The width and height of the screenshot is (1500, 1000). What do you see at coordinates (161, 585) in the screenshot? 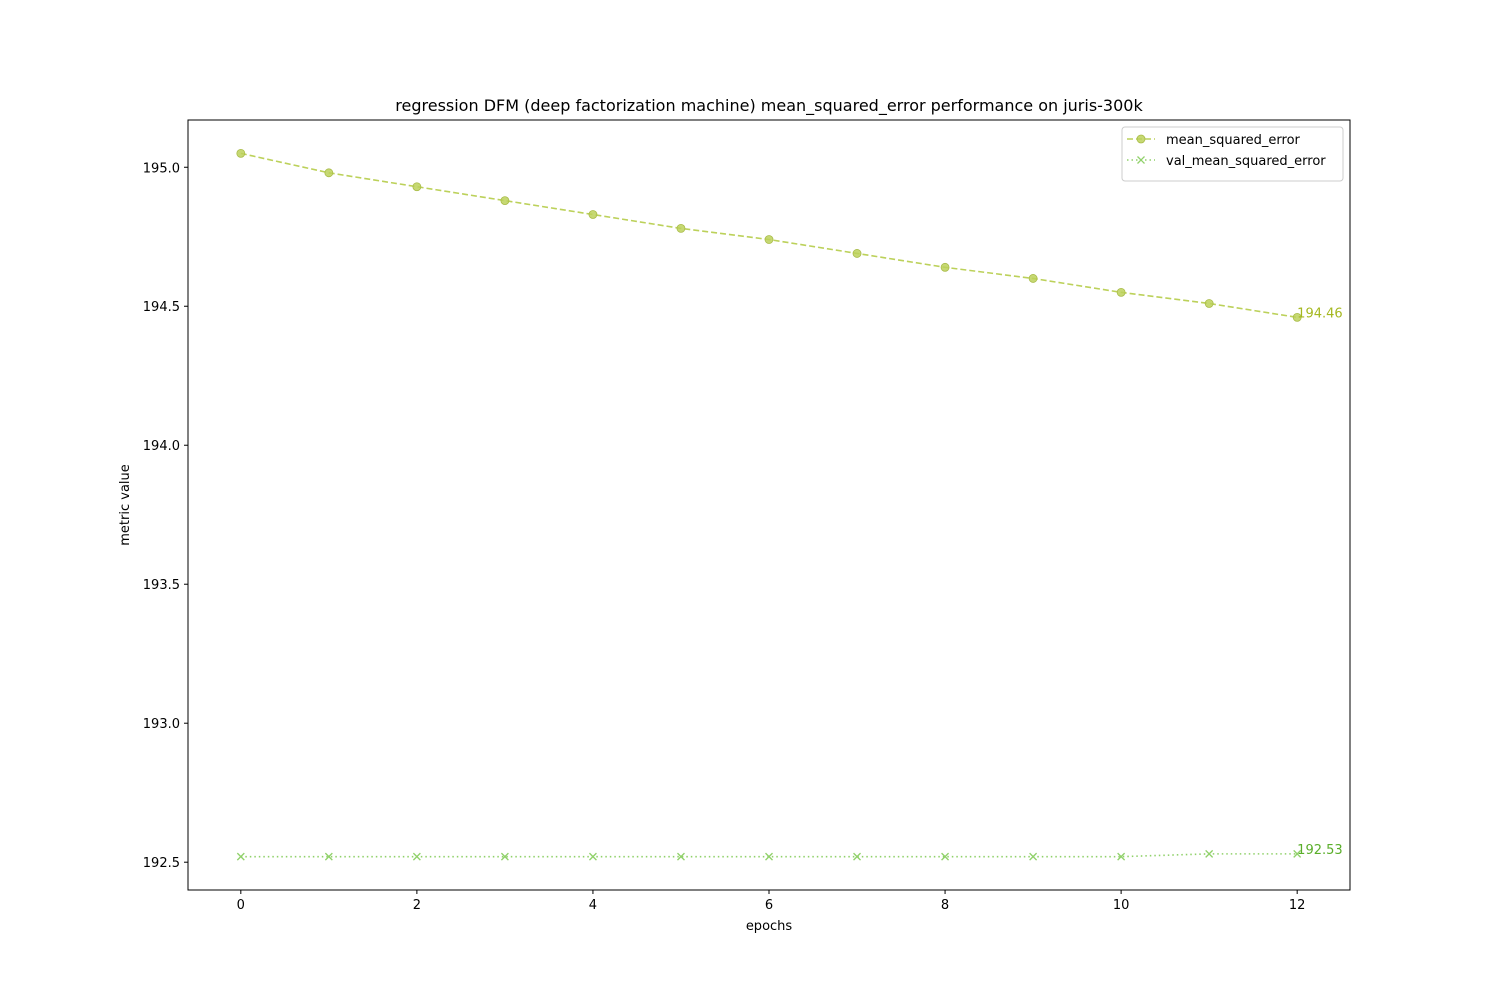
I see `y-tick-label: 193.5` at bounding box center [161, 585].